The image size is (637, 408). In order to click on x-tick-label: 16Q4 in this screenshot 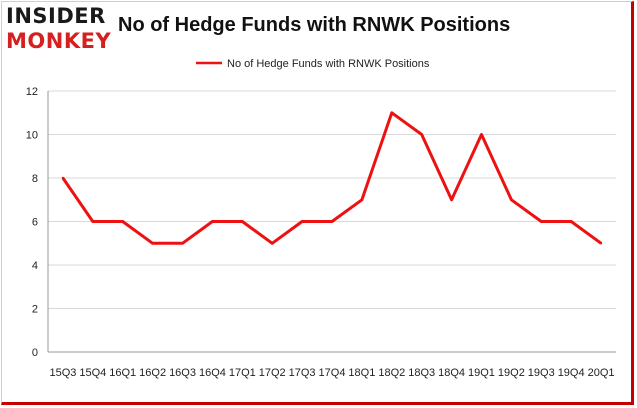, I will do `click(212, 373)`.